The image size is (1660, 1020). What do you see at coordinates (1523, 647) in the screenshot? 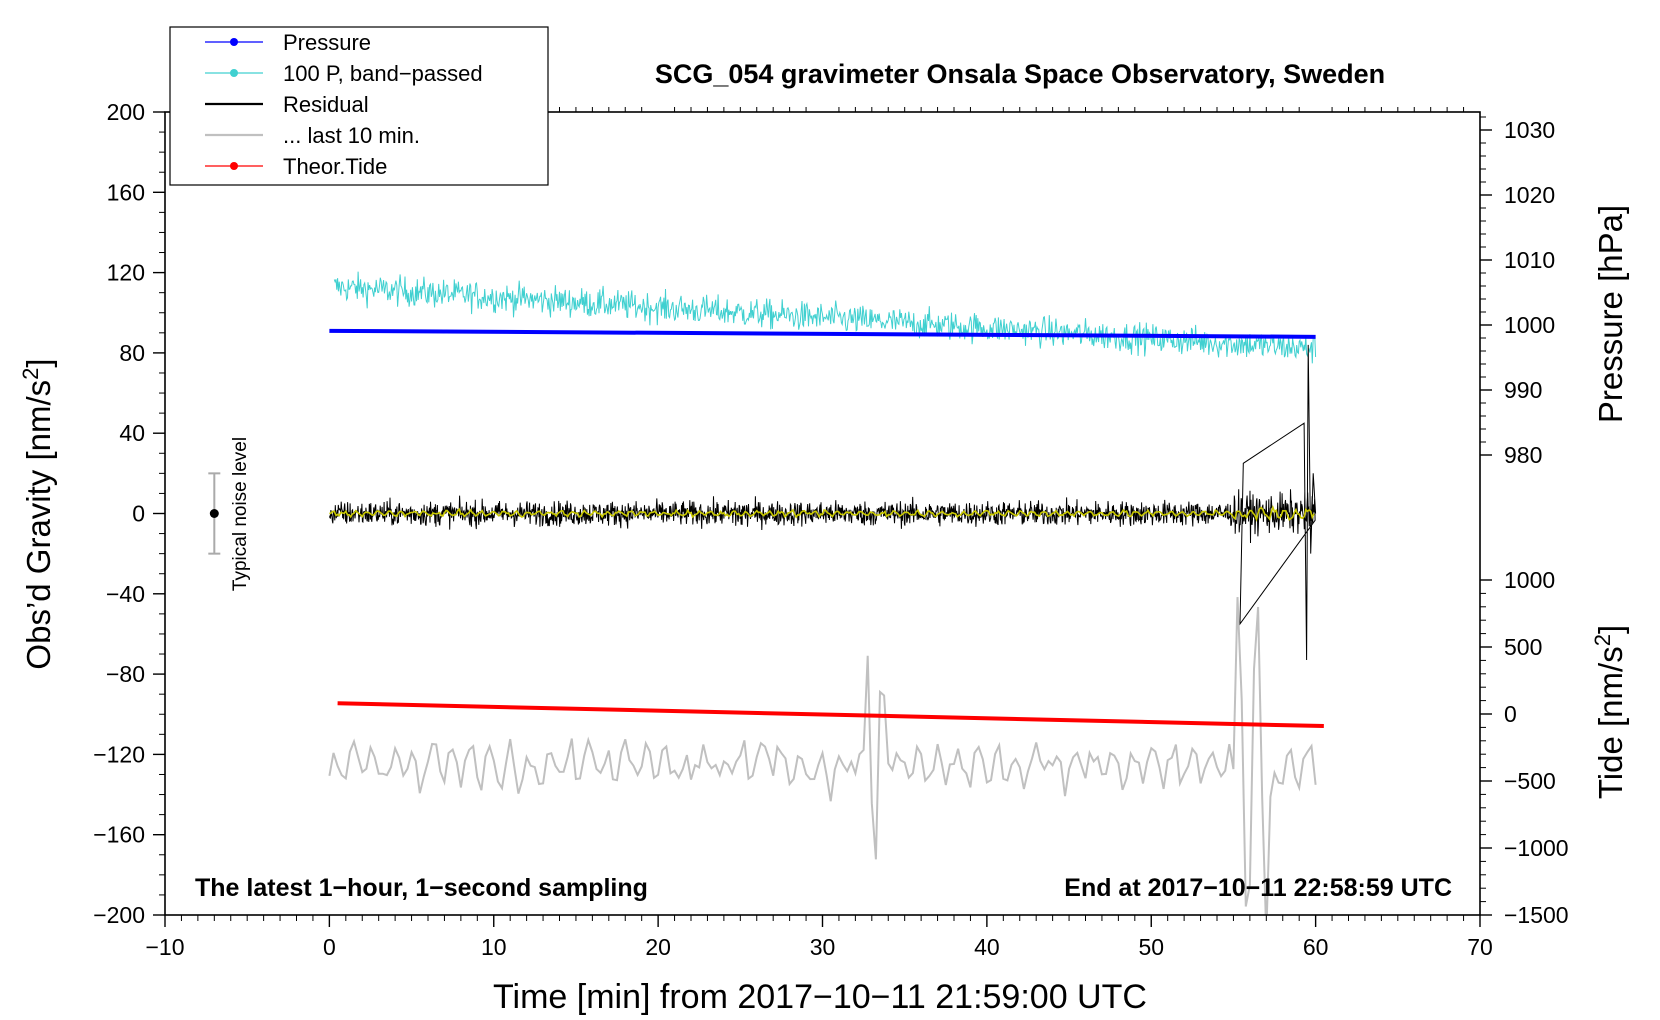
I see `tide-tick-label: 500` at bounding box center [1523, 647].